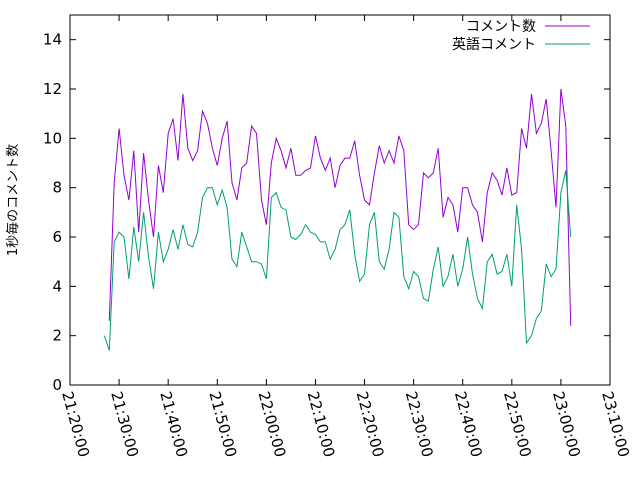  Describe the element at coordinates (271, 424) in the screenshot. I see `x-tick-label: 22:00:00` at that location.